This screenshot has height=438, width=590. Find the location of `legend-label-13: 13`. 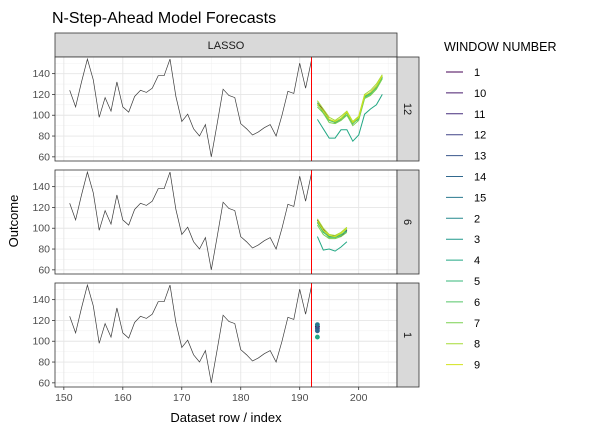

legend-label-13: 13 is located at coordinates (480, 157).